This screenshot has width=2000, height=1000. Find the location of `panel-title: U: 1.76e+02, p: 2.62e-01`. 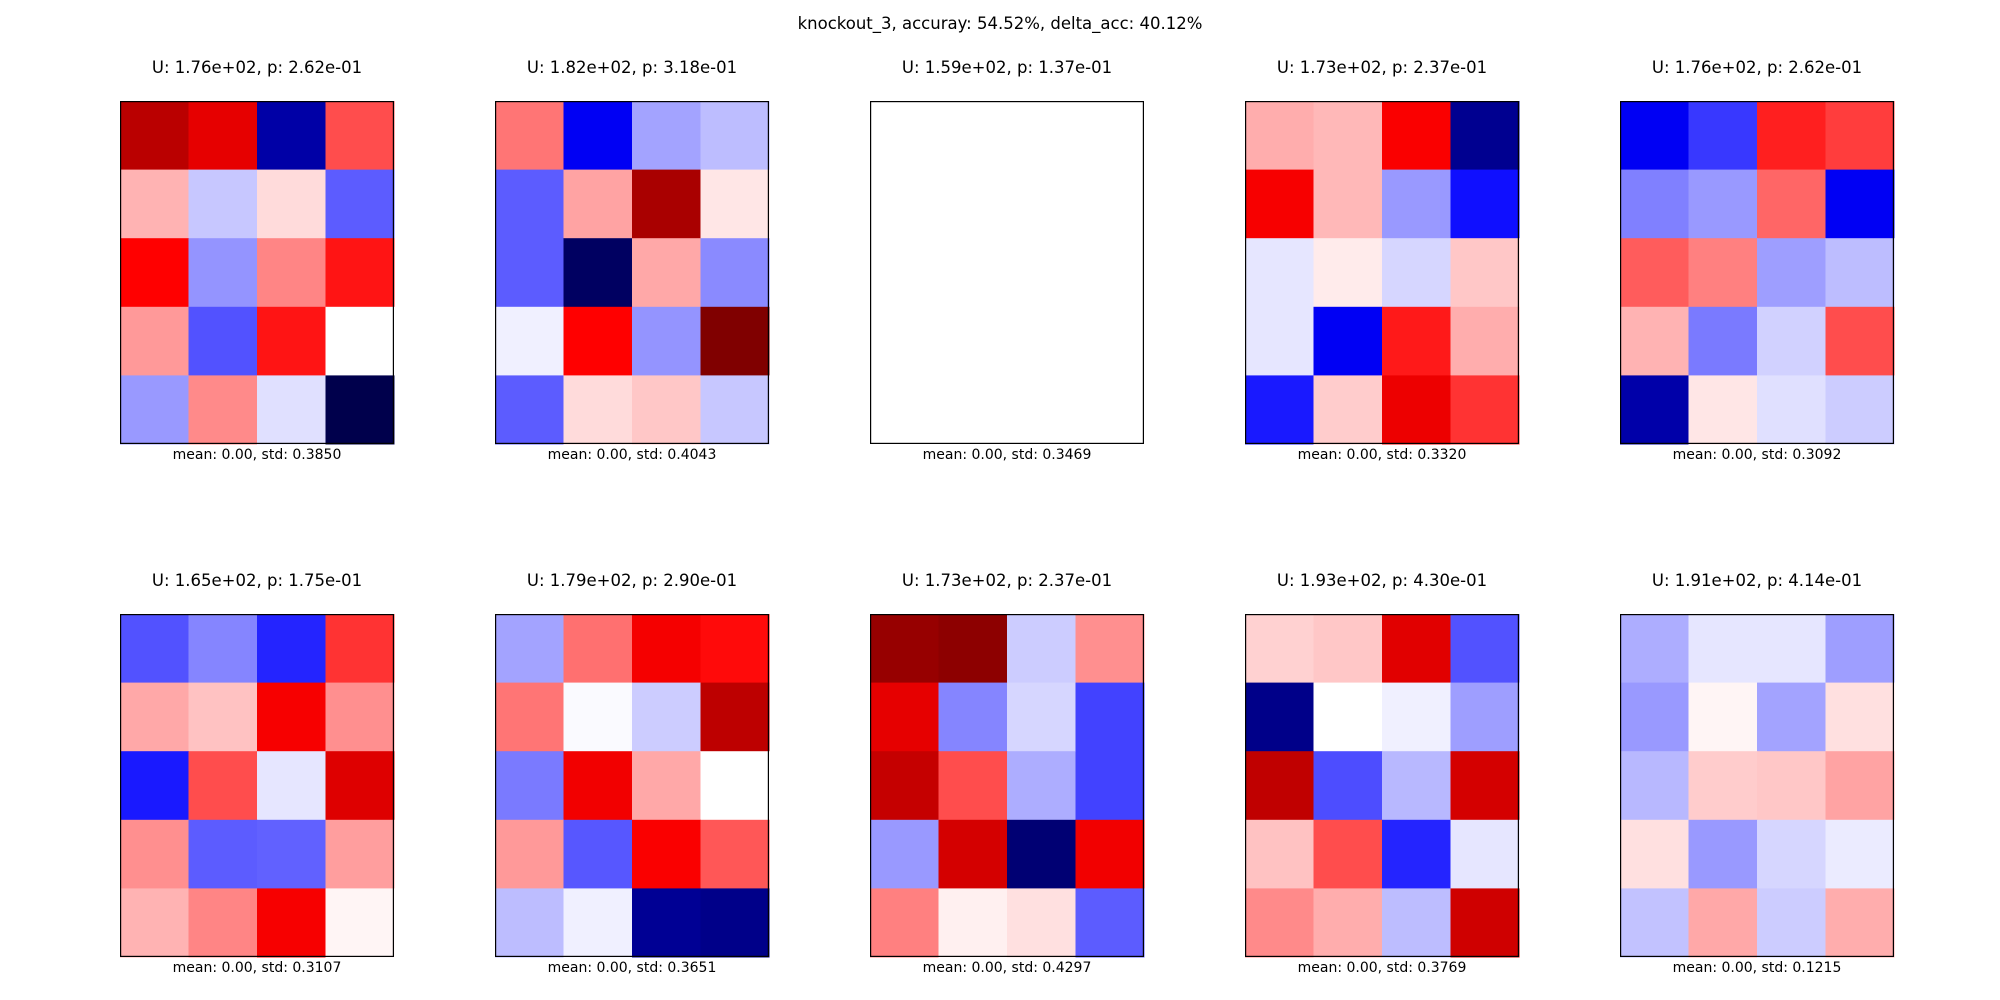

panel-title: U: 1.76e+02, p: 2.62e-01 is located at coordinates (257, 67).